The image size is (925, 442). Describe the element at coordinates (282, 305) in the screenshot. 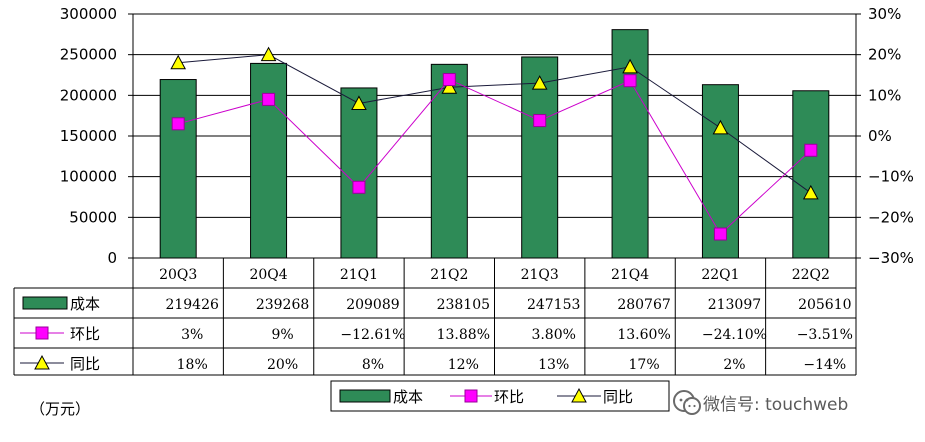

I see `data-label: 239268` at that location.